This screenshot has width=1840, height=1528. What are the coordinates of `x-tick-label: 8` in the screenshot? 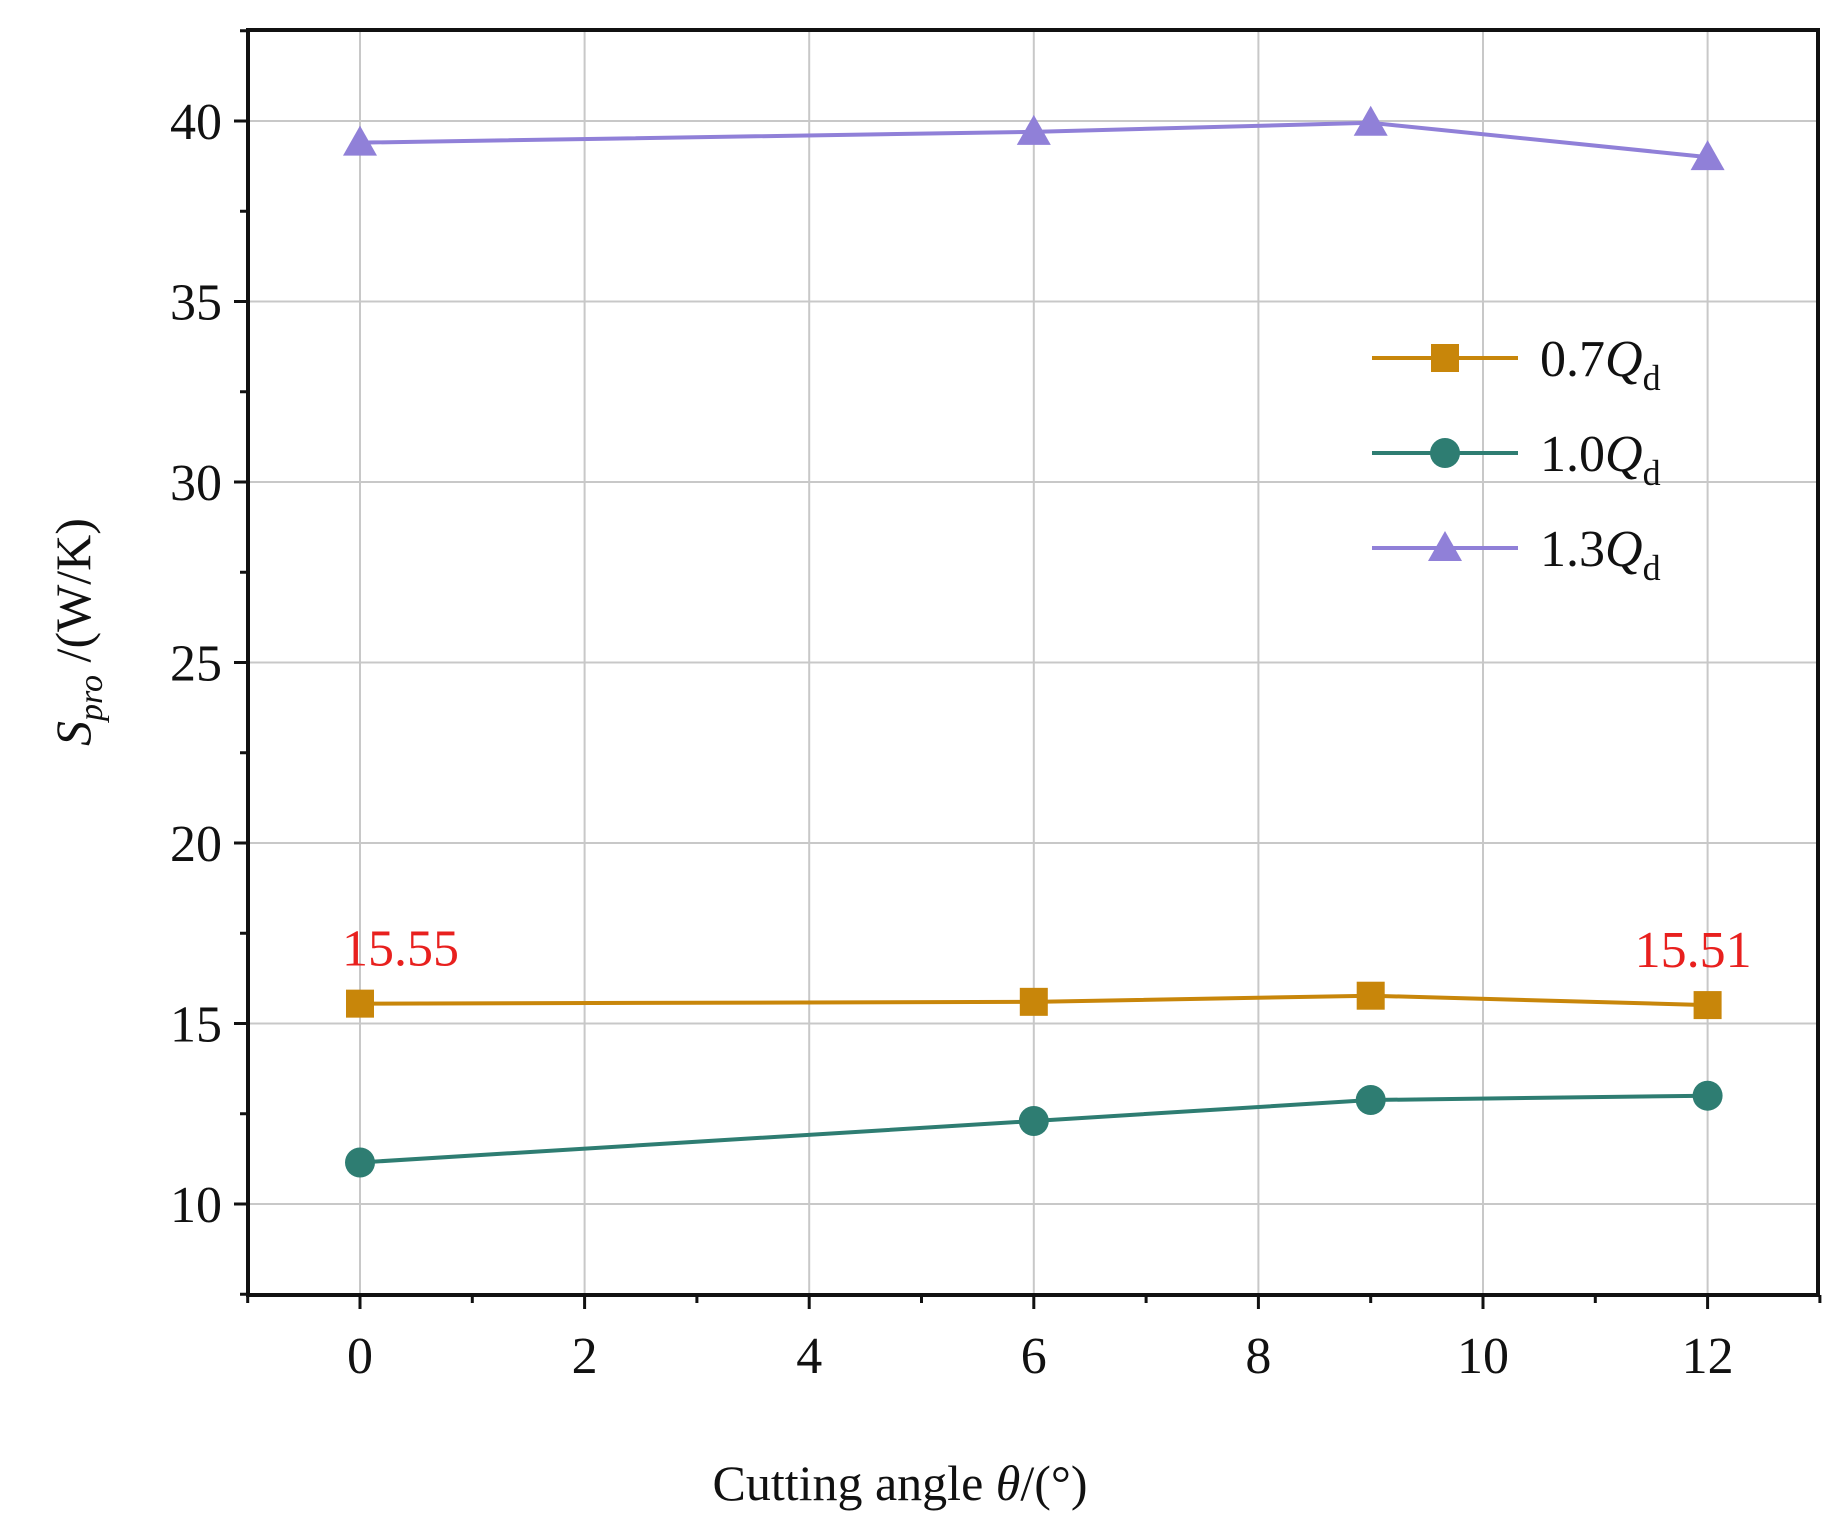 It's located at (1258, 1356).